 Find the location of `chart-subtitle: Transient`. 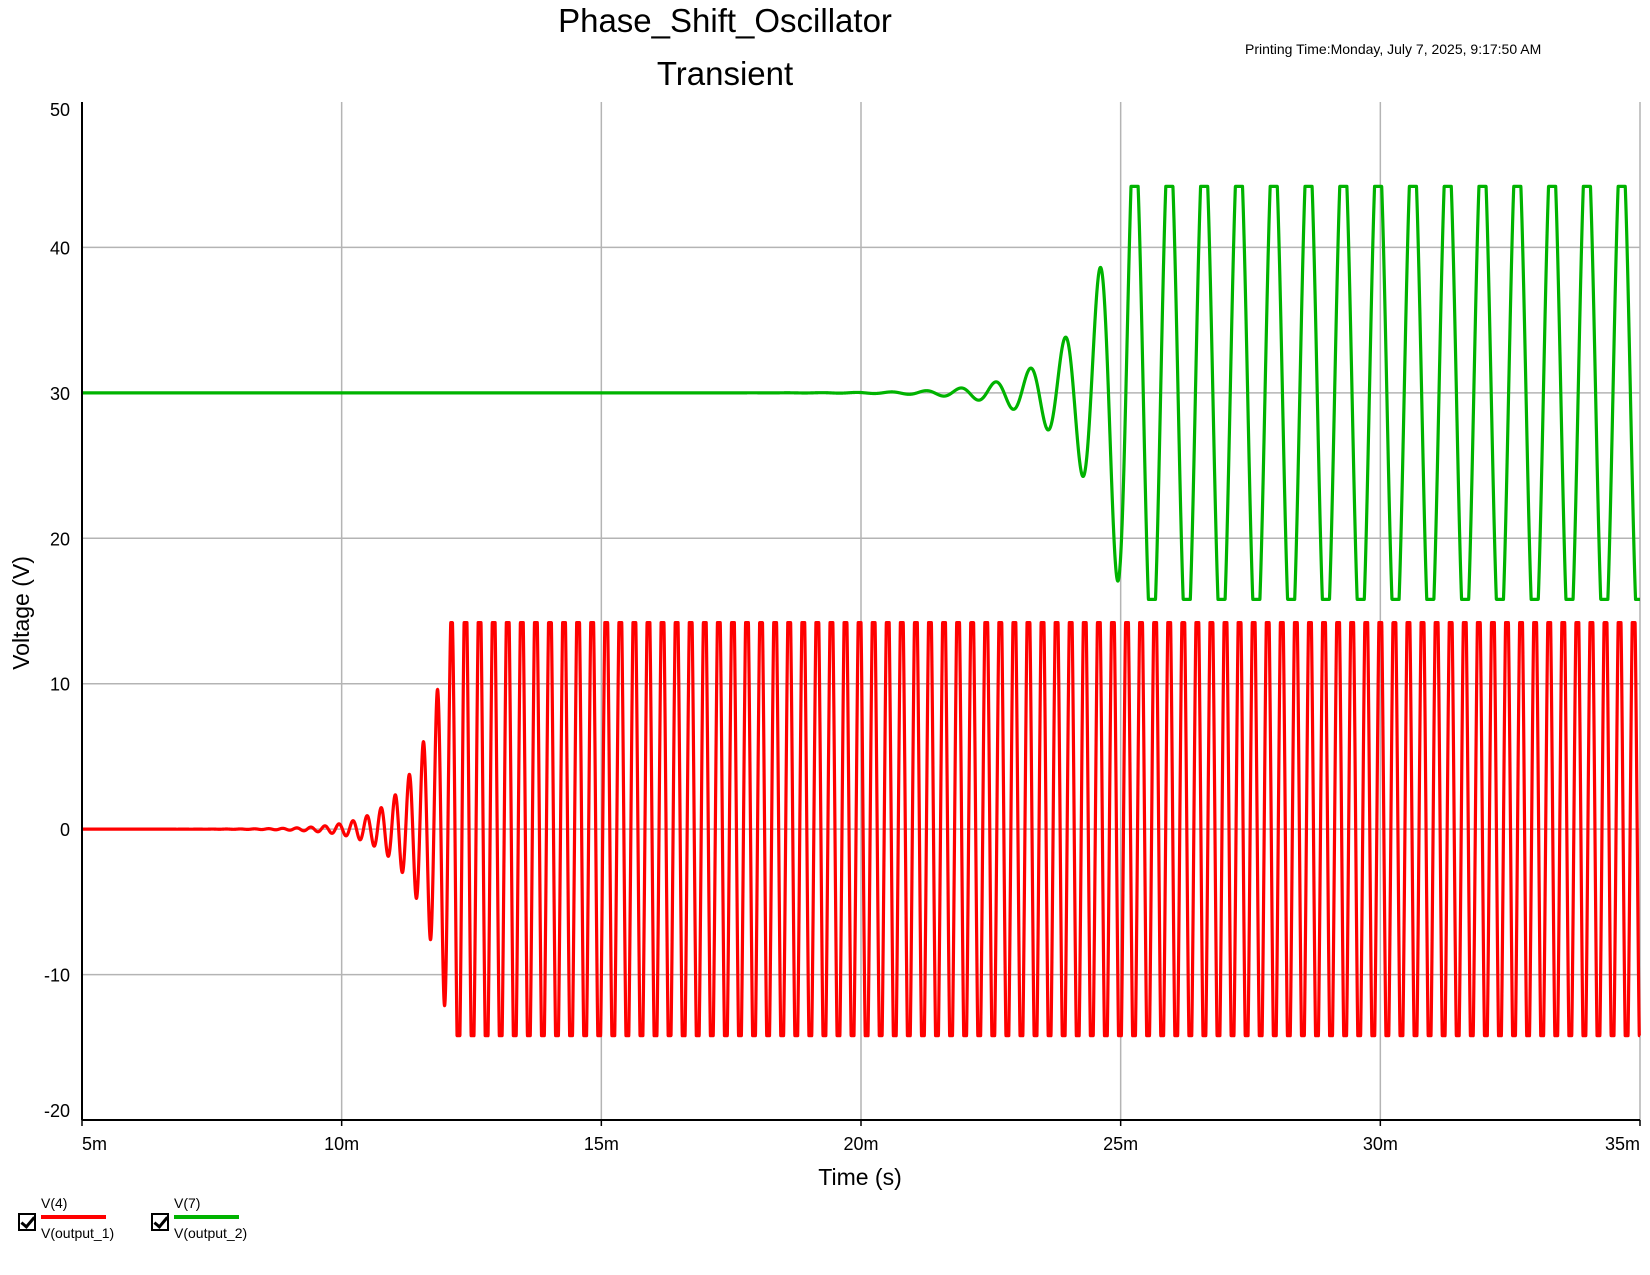

chart-subtitle: Transient is located at coordinates (725, 73).